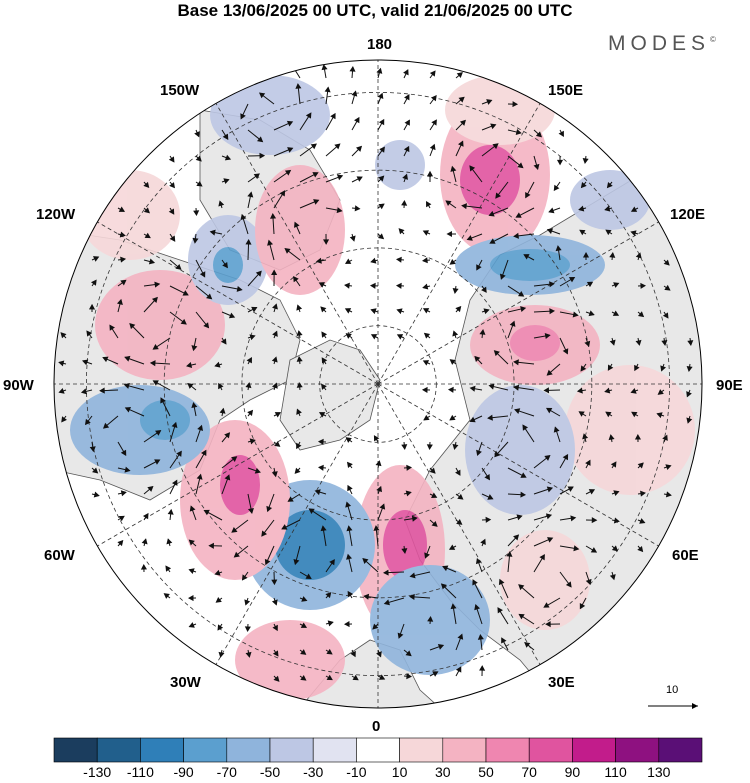  Describe the element at coordinates (672, 690) in the screenshot. I see `reference-vector-label: 10` at that location.